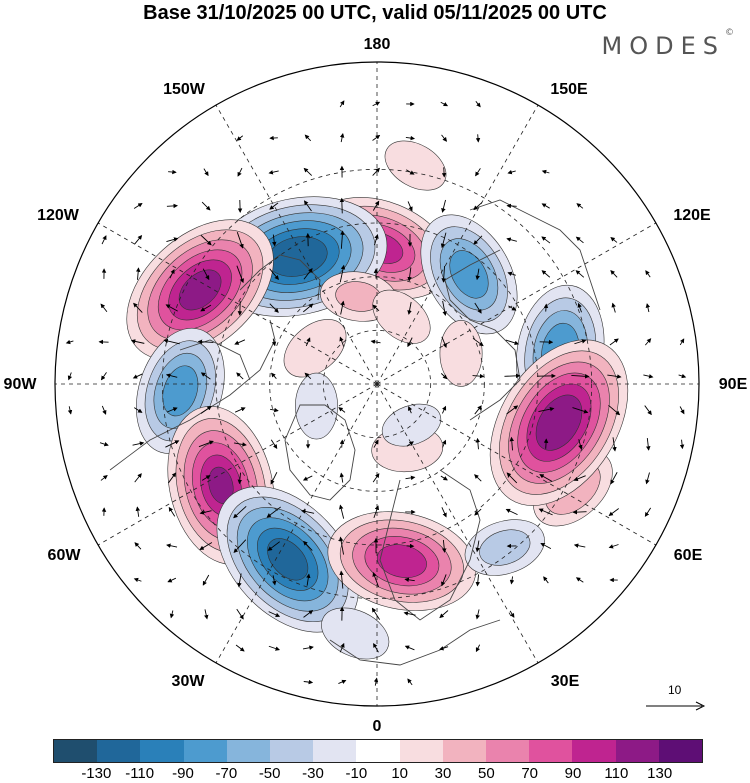  What do you see at coordinates (675, 698) in the screenshot?
I see `vector-scale-legend: 10` at bounding box center [675, 698].